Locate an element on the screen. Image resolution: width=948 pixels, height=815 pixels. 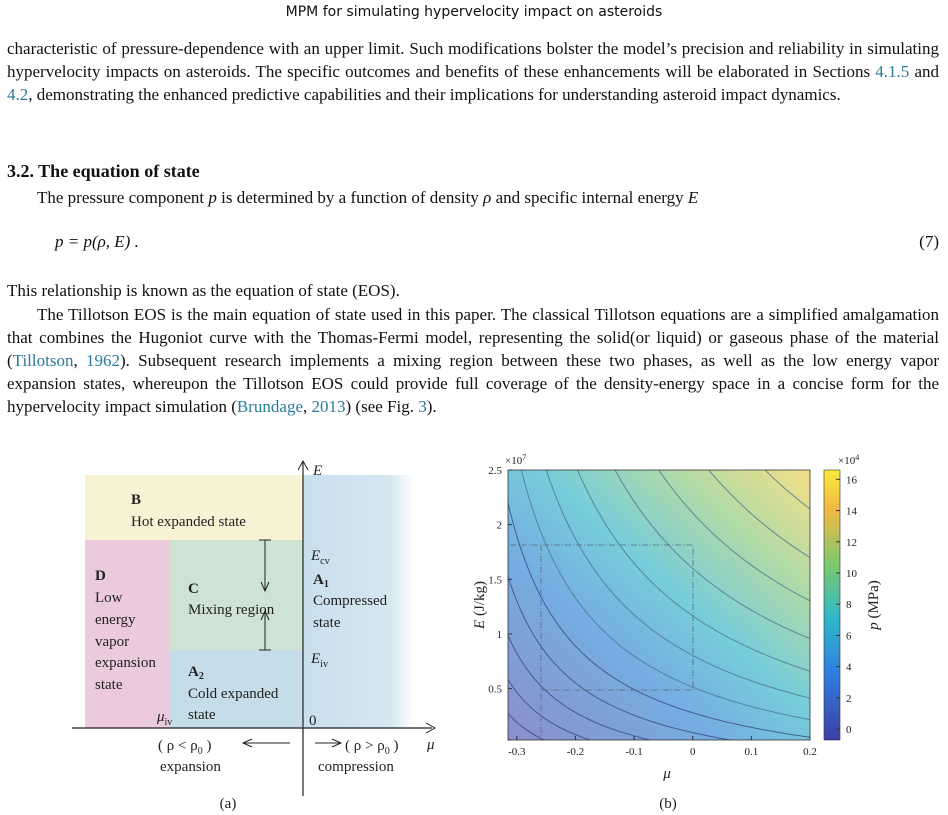
colorbar-tick-label: 16 is located at coordinates (852, 480).